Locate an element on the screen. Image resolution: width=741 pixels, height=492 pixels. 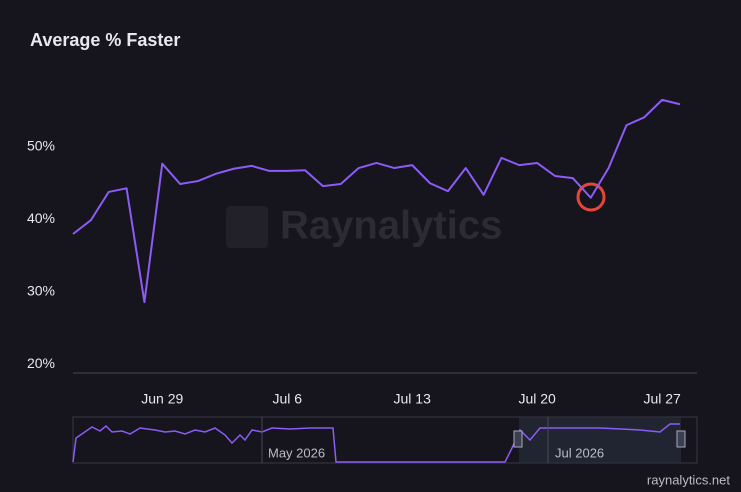
x-tick-label: Jul 6 is located at coordinates (287, 399).